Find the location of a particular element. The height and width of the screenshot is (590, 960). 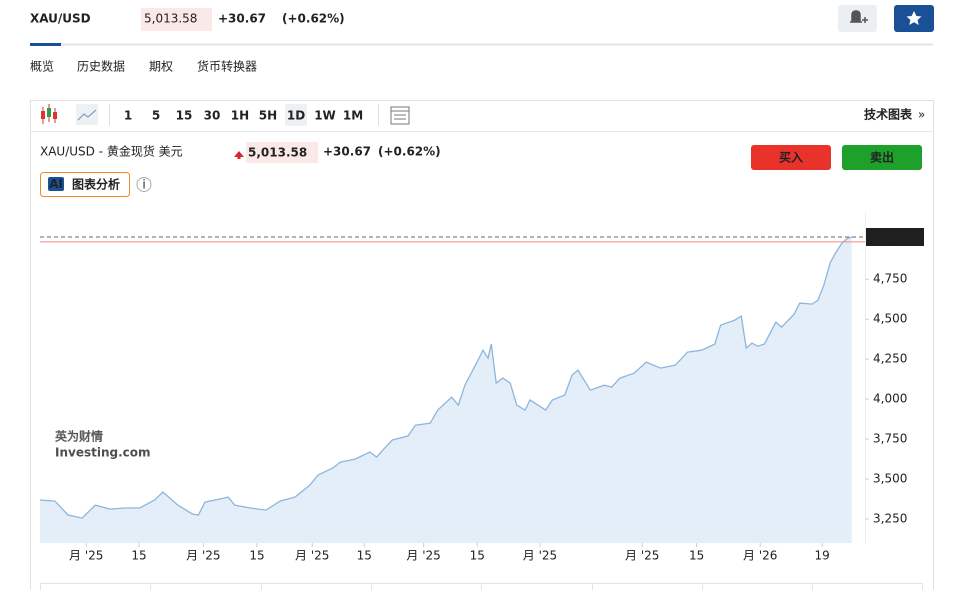

y-tick-label: 3,250 is located at coordinates (890, 519).